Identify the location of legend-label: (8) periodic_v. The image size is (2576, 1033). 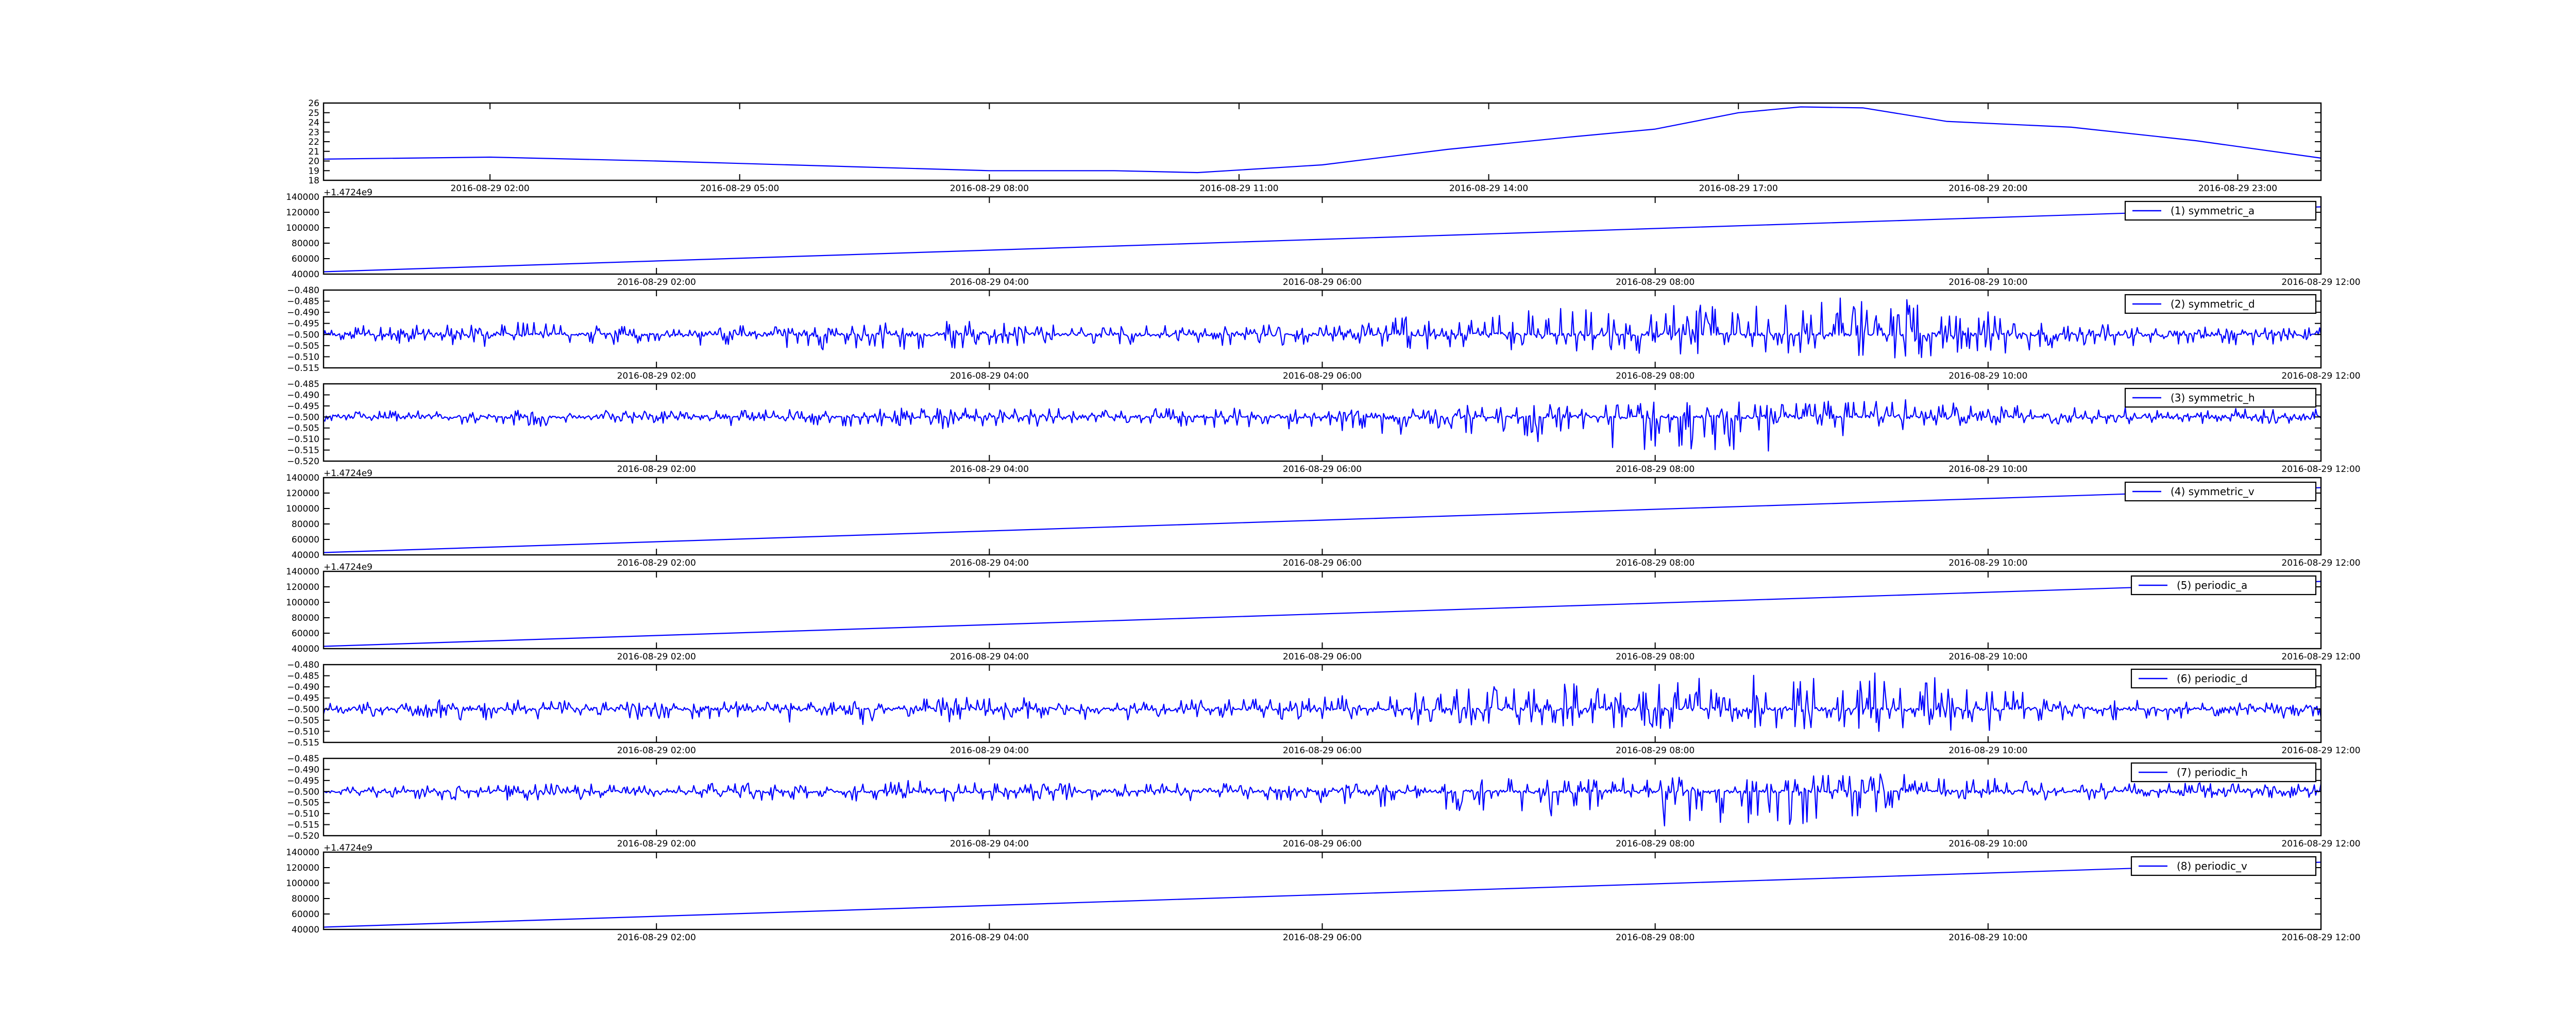
(2212, 866).